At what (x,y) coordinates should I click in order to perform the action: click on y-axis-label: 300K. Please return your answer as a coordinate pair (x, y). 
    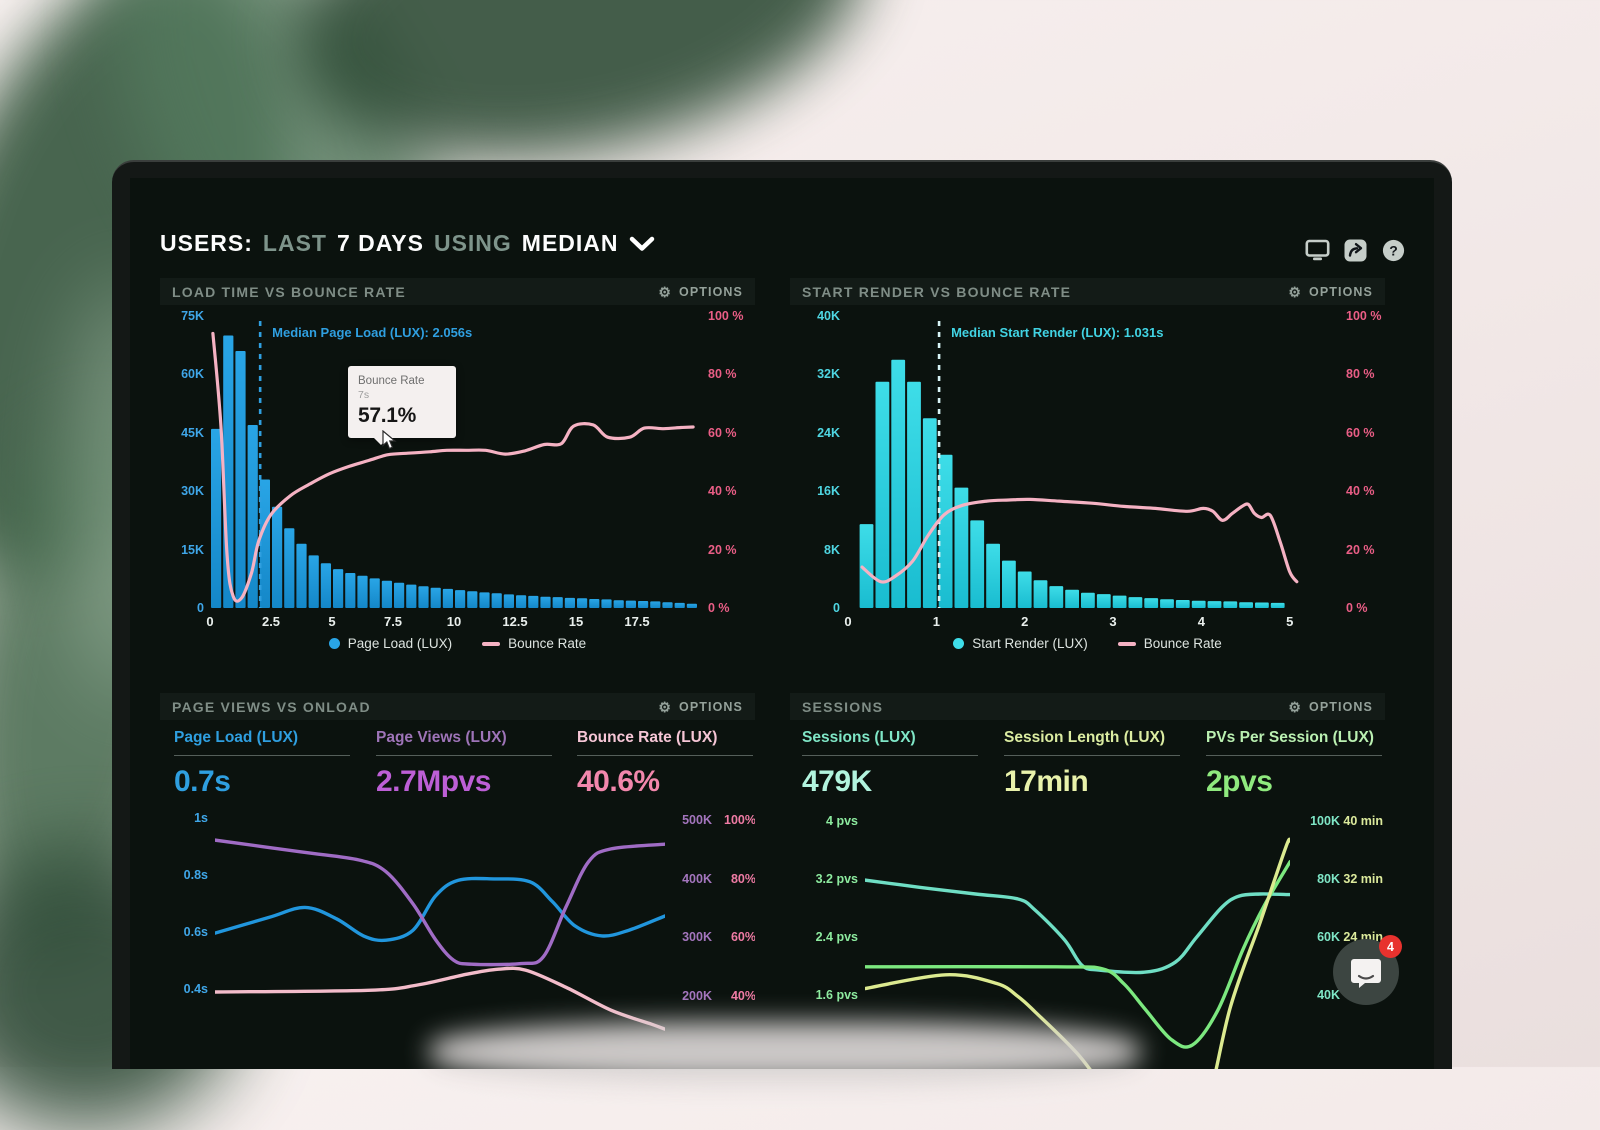
    Looking at the image, I should click on (697, 937).